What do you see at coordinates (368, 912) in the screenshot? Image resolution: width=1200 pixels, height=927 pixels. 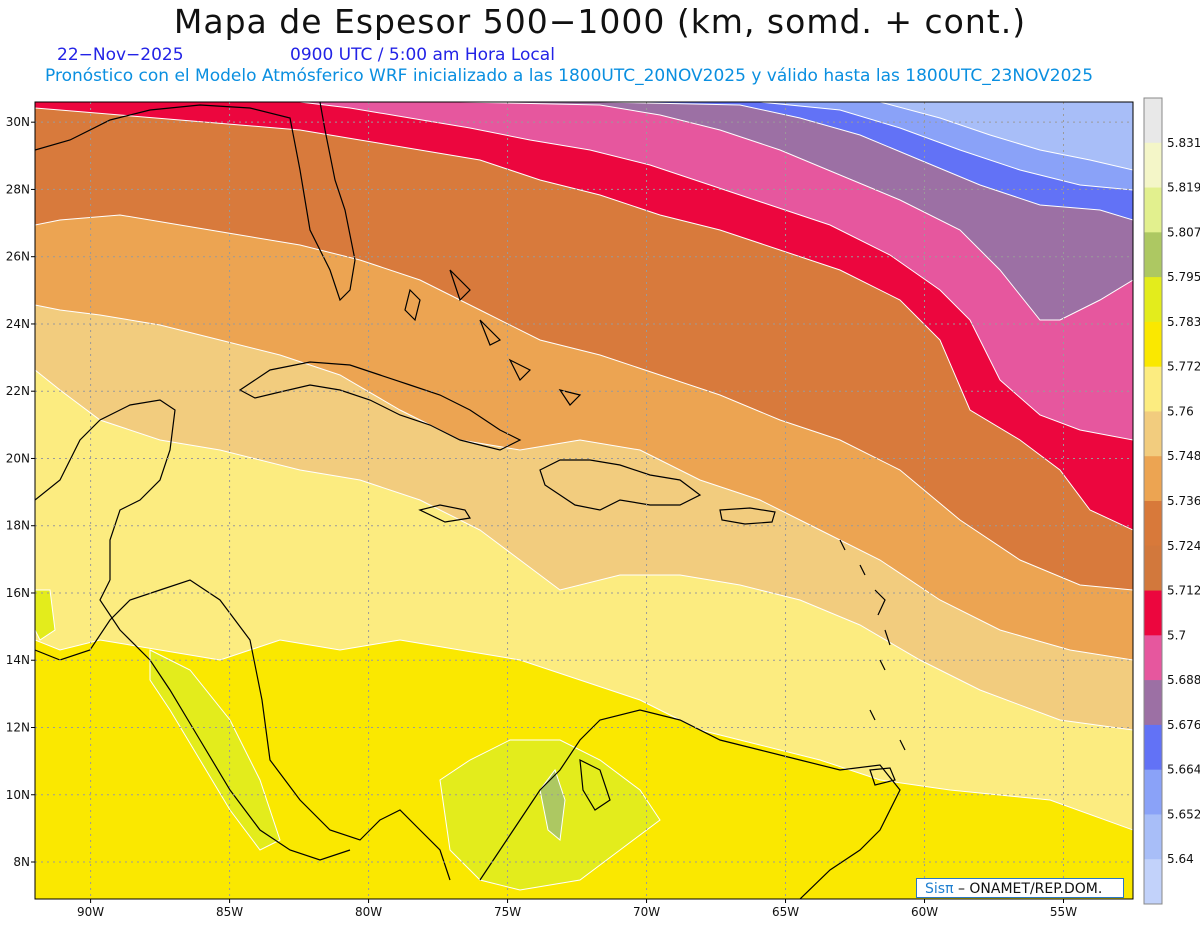 I see `longitude-label: 80W` at bounding box center [368, 912].